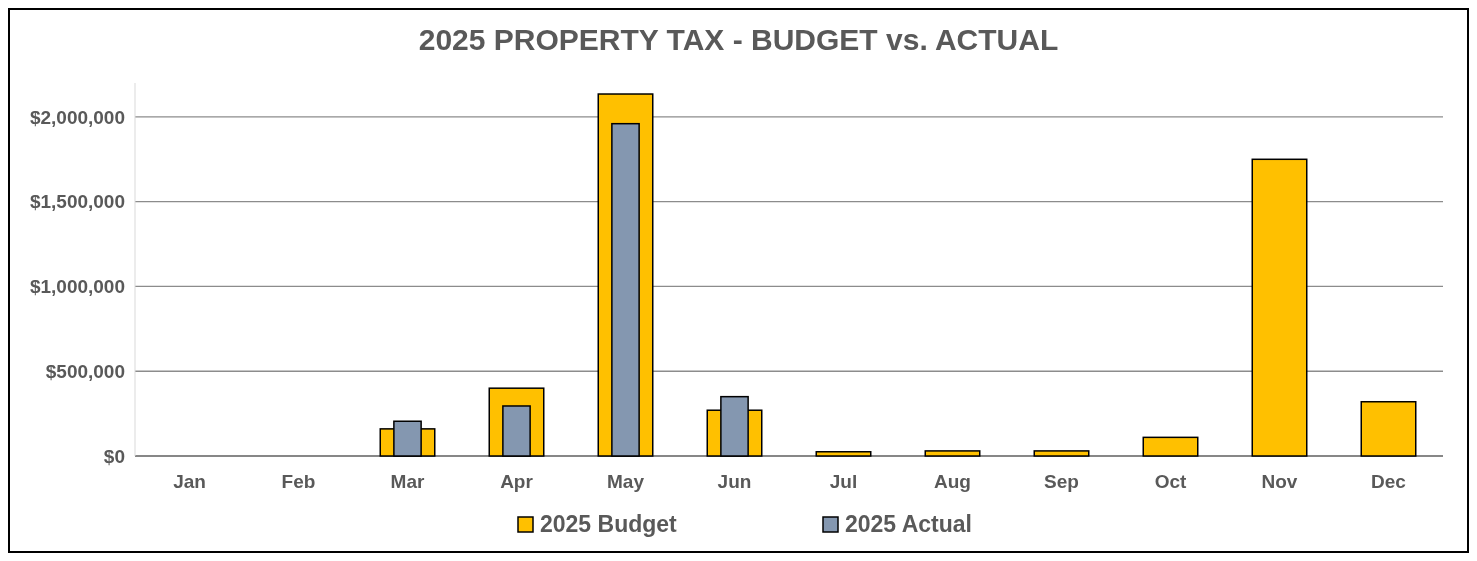 Image resolution: width=1477 pixels, height=561 pixels. What do you see at coordinates (952, 481) in the screenshot?
I see `x-tick-label: Aug` at bounding box center [952, 481].